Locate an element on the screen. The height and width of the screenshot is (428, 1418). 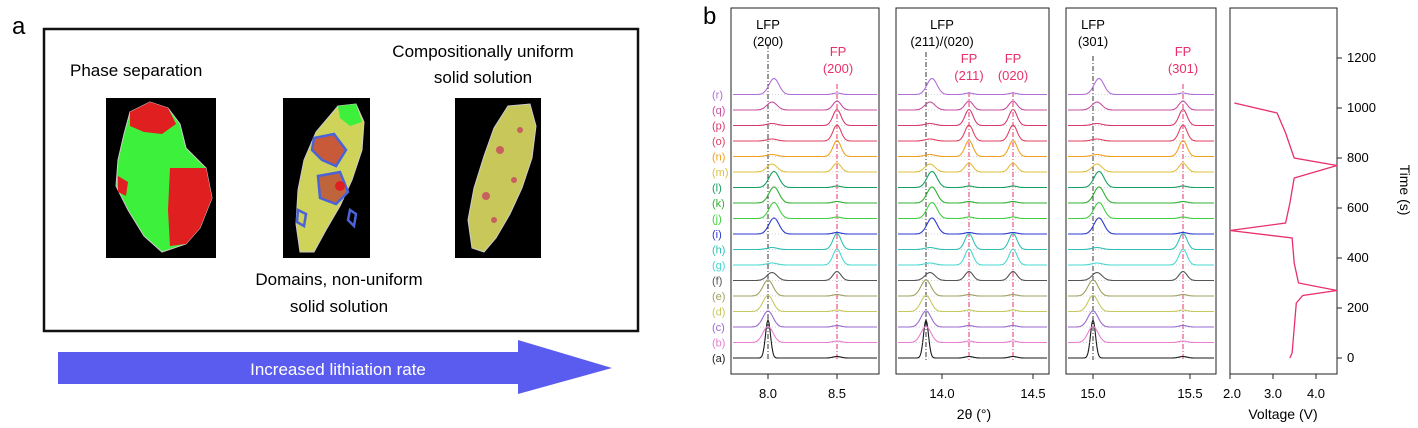
time-axis-ticks: 0 200 400 600 800 1000 1200 is located at coordinates (1356, 207).